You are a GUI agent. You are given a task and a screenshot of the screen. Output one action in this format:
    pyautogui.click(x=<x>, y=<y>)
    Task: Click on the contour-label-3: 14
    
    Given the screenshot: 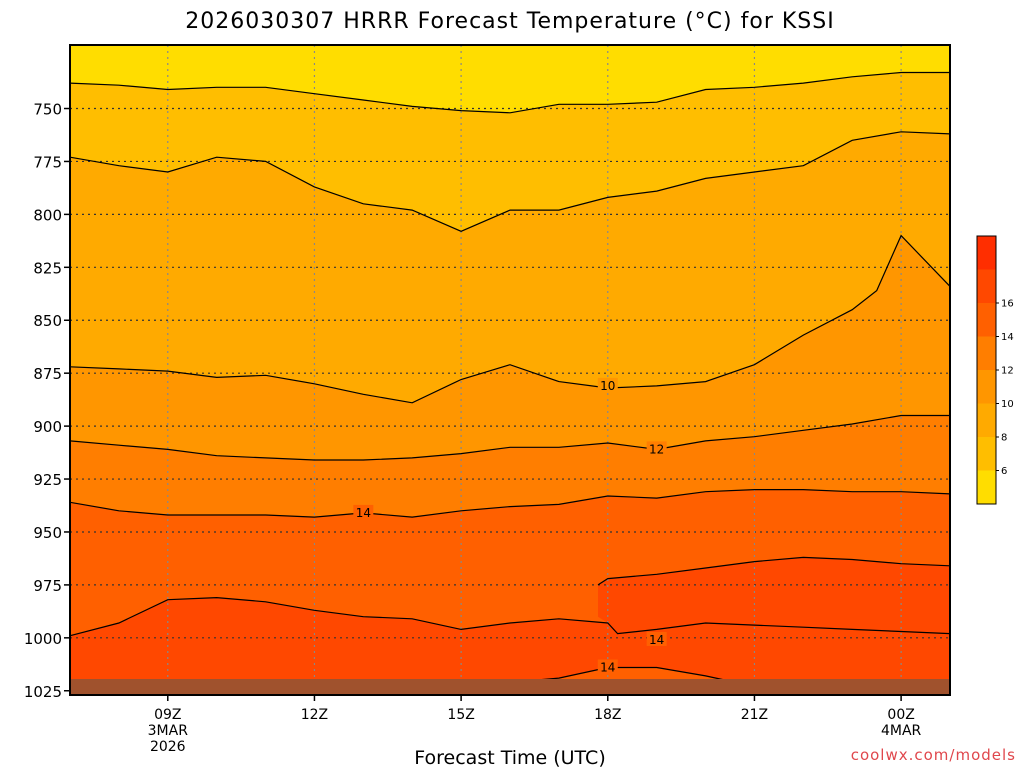 What is the action you would take?
    pyautogui.click(x=656, y=639)
    